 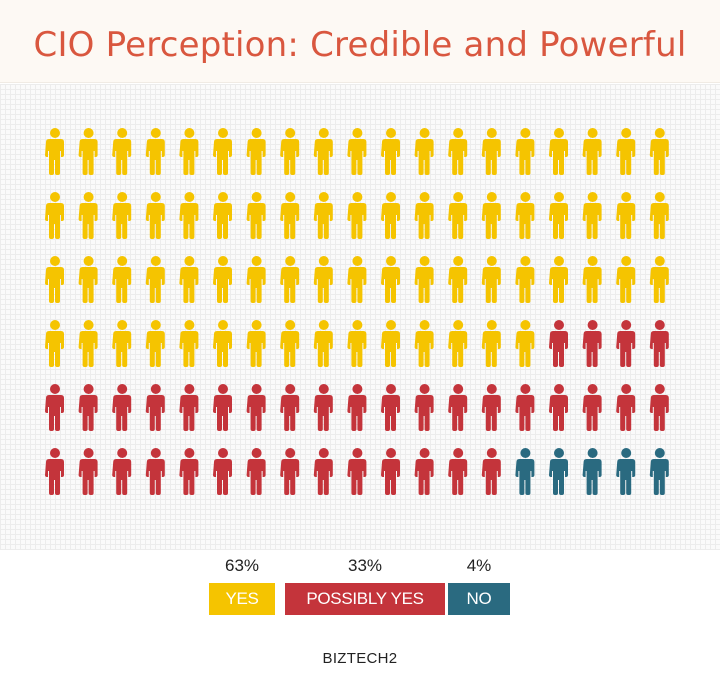 What do you see at coordinates (360, 45) in the screenshot?
I see `chart-title: CIO Perception: Credible and Powerful` at bounding box center [360, 45].